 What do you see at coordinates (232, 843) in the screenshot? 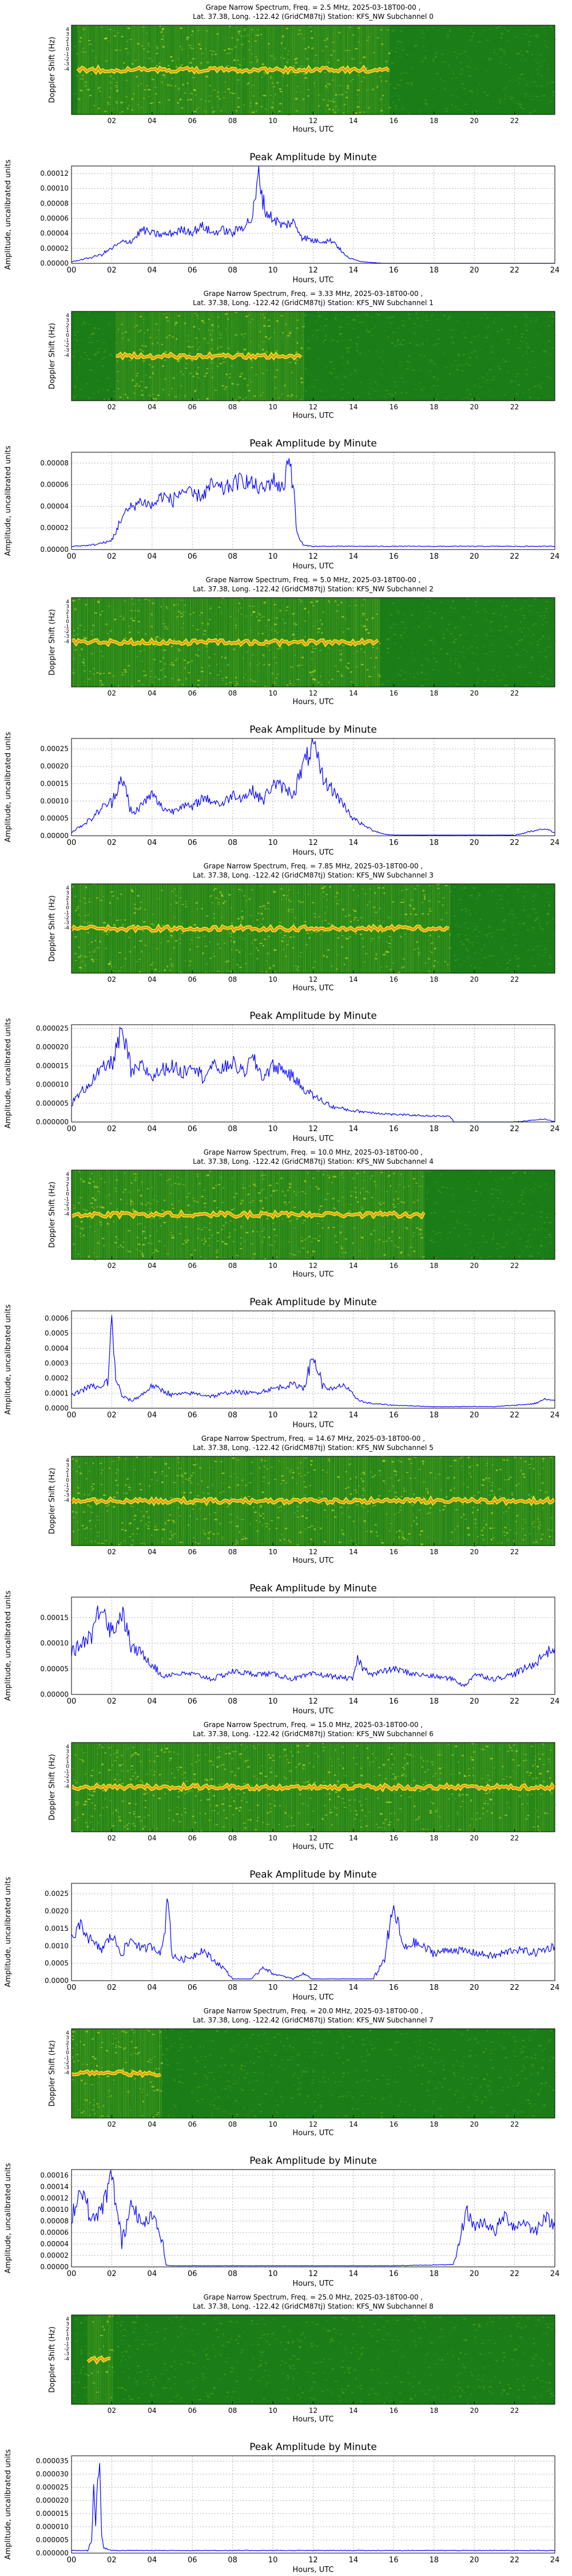
I see `x-tick-label: 08` at bounding box center [232, 843].